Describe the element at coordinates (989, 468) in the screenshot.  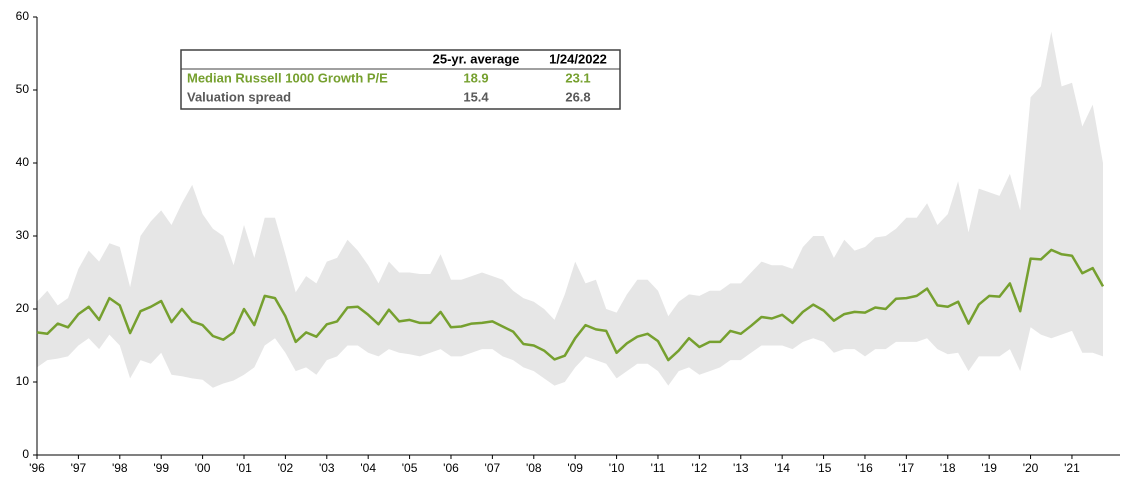
I see `x-tick-label: '19` at that location.